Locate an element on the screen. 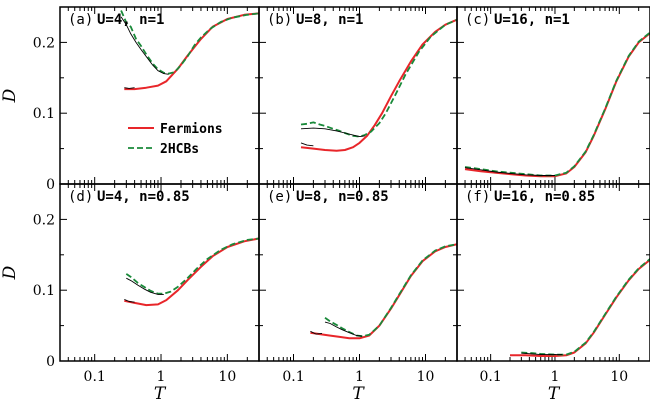 Image resolution: width=650 pixels, height=403 pixels. panel-f: (f) U=16, n=0.85 0.1 1 10 is located at coordinates (553, 284).